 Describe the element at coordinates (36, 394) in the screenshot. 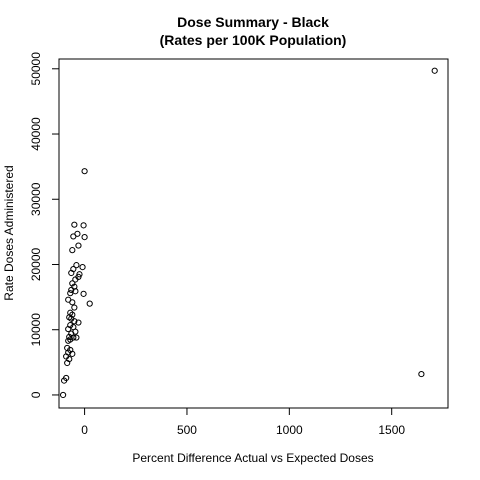

I see `y-tick-label: 0` at that location.